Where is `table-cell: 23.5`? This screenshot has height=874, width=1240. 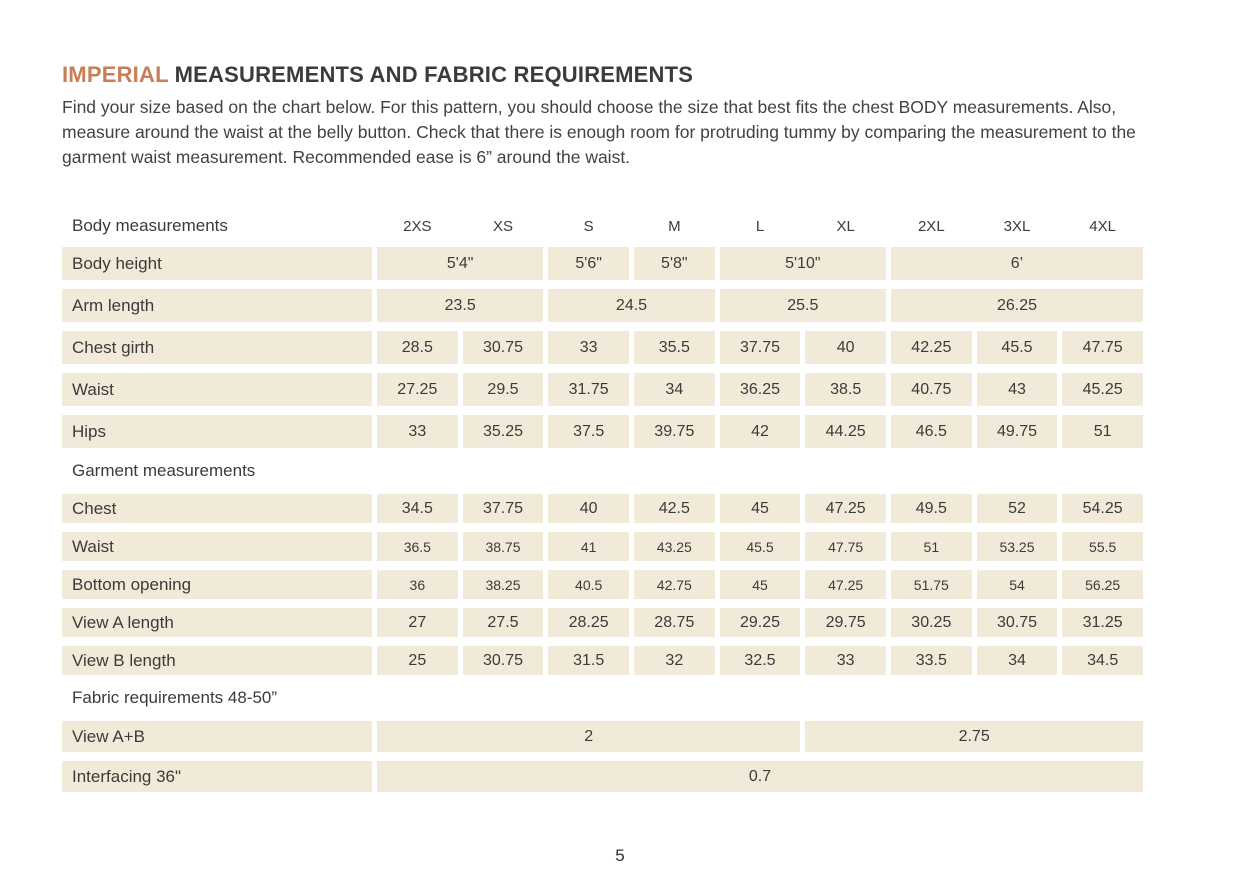
table-cell: 23.5 is located at coordinates (460, 305).